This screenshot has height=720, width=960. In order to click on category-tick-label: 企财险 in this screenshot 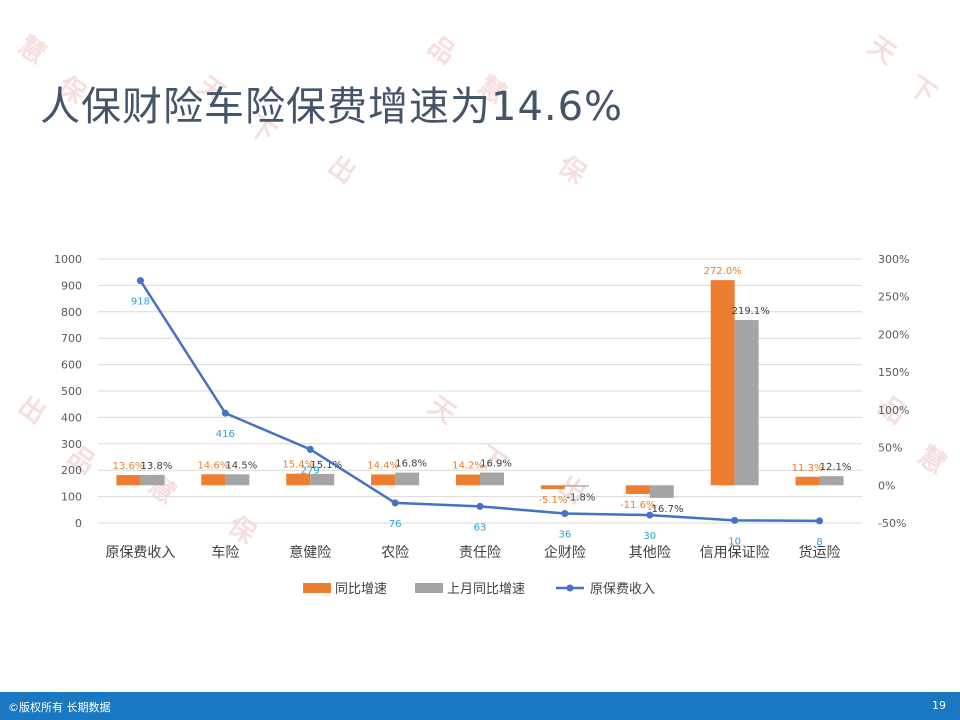, I will do `click(565, 552)`.